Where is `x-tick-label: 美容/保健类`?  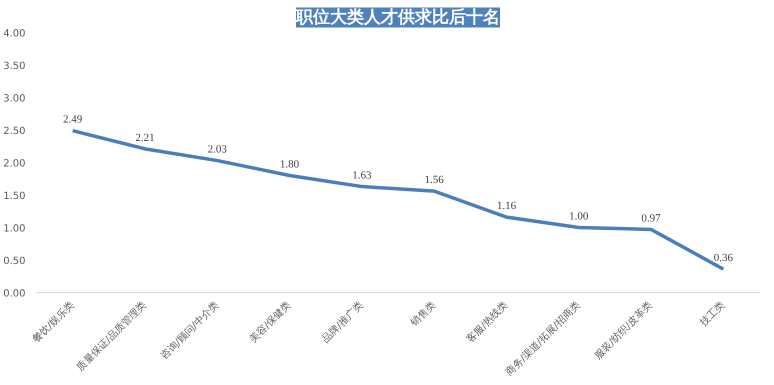
x-tick-label: 美容/保健类 is located at coordinates (270, 322).